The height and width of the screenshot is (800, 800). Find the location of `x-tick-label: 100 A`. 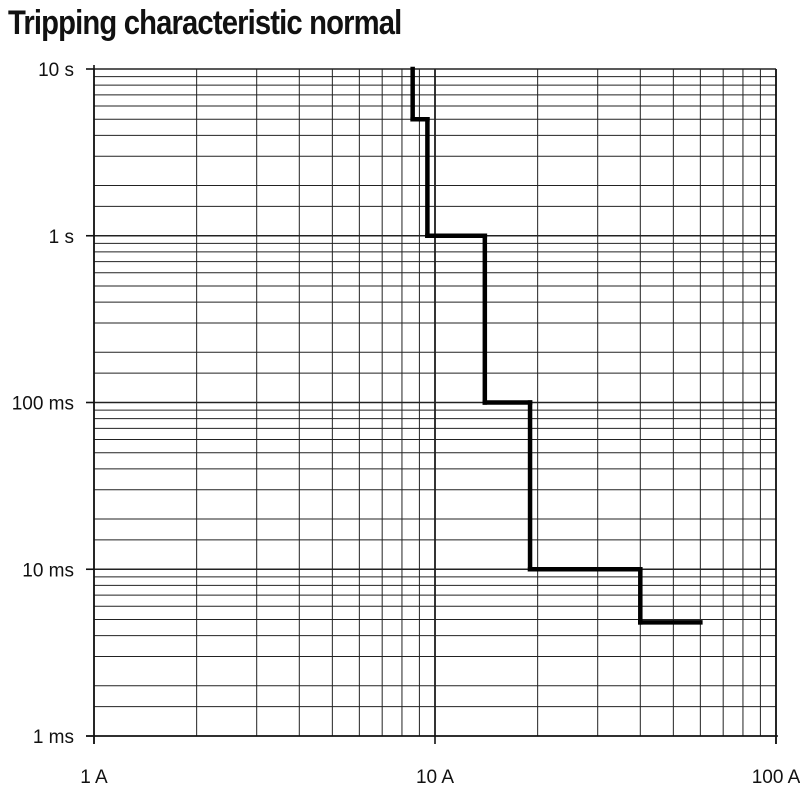

x-tick-label: 100 A is located at coordinates (776, 777).